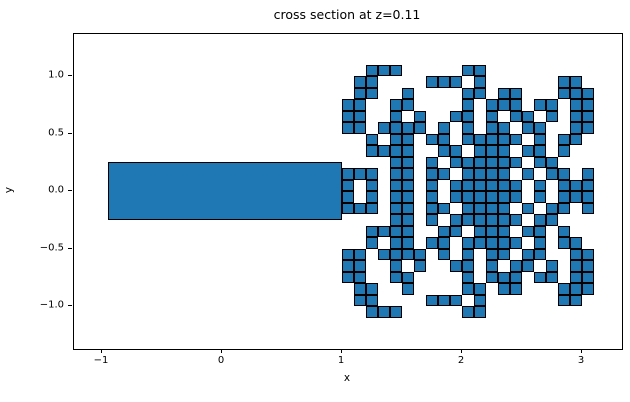 This screenshot has width=630, height=402. What do you see at coordinates (347, 14) in the screenshot?
I see `plot-title: cross section at z=0.11` at bounding box center [347, 14].